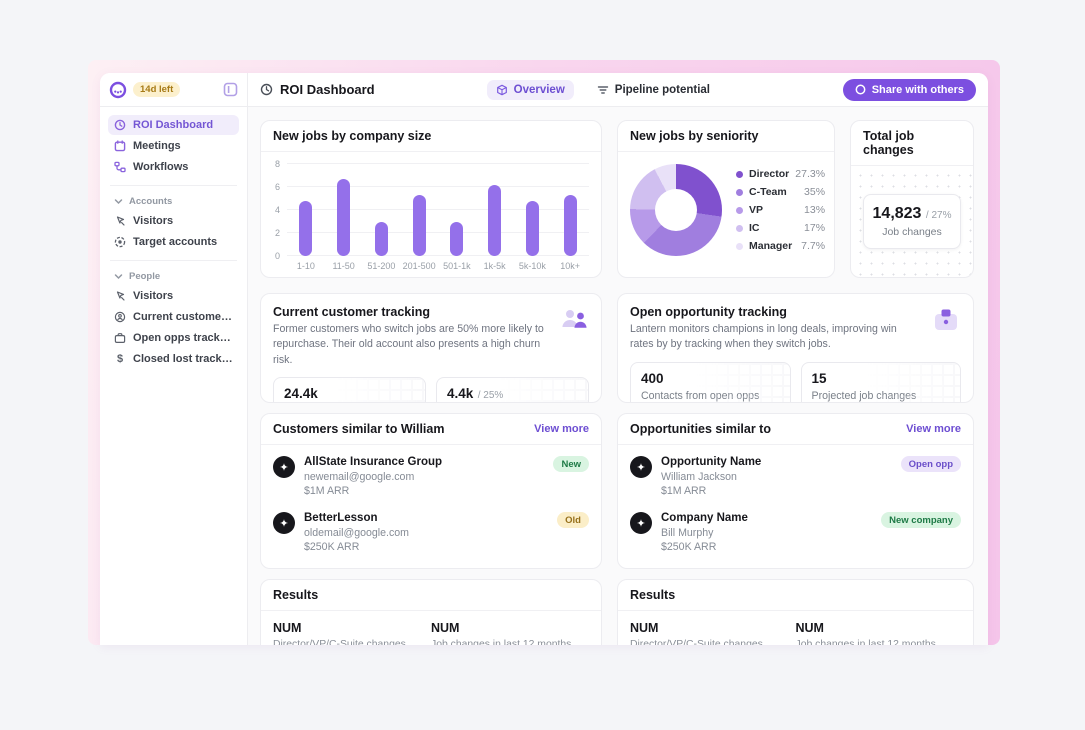  Describe the element at coordinates (173, 277) in the screenshot. I see `sidebar-section-people: People` at that location.